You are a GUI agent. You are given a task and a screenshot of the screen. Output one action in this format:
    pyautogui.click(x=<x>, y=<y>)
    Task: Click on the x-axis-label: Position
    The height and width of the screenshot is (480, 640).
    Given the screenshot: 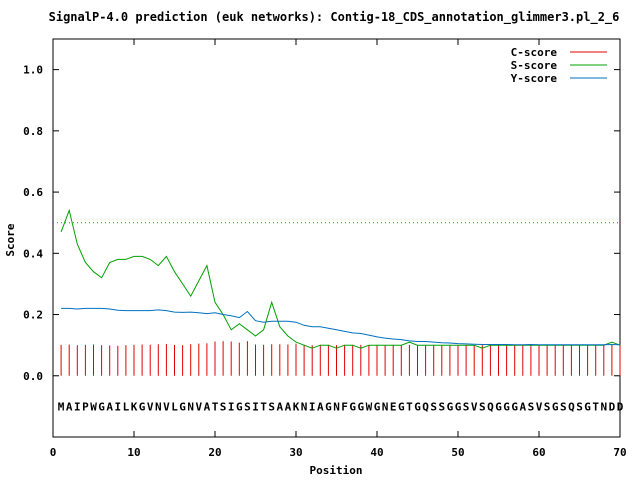 What is the action you would take?
    pyautogui.click(x=336, y=470)
    